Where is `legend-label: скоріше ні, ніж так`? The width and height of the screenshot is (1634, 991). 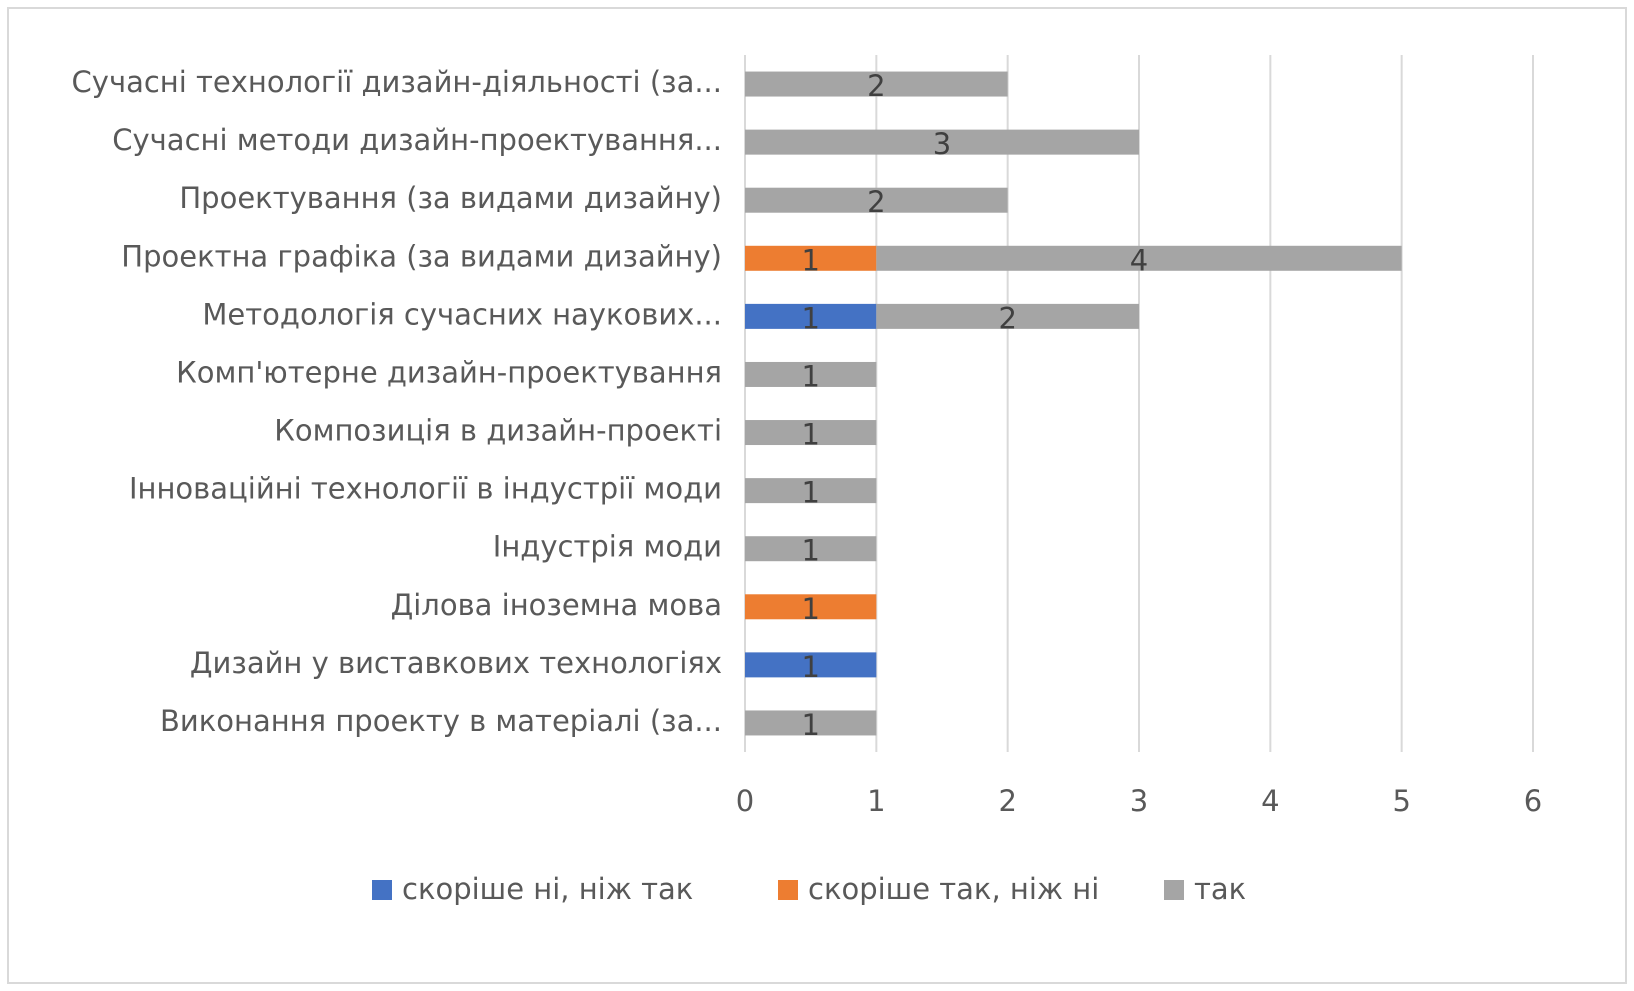
legend-label: скоріше ні, ніж так is located at coordinates (547, 889).